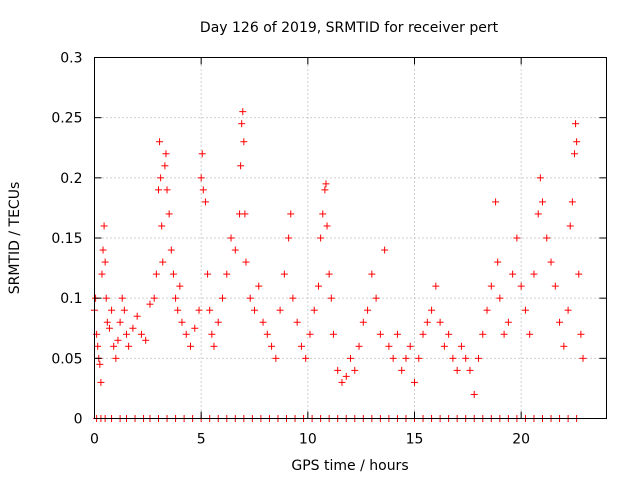  Describe the element at coordinates (71, 179) in the screenshot. I see `y-tick-label: 0.2` at that location.